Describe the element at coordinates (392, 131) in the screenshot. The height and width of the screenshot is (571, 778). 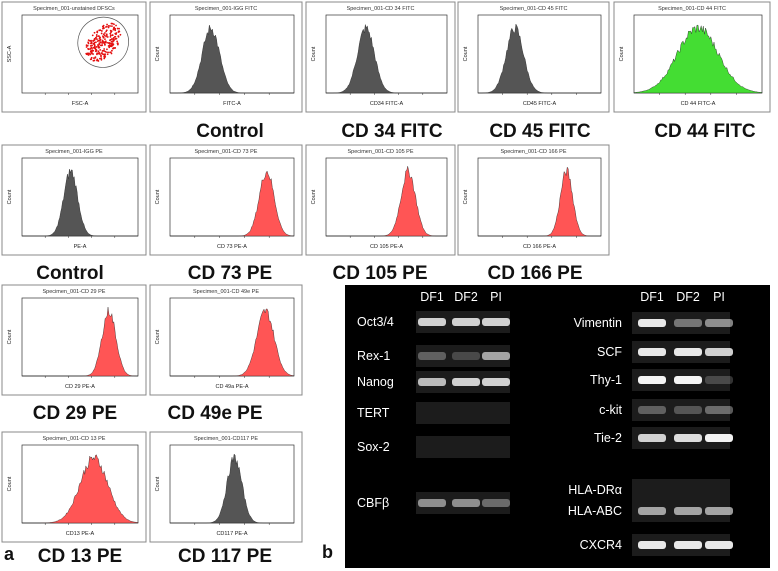
I see `caption: CD 34 FITC` at that location.